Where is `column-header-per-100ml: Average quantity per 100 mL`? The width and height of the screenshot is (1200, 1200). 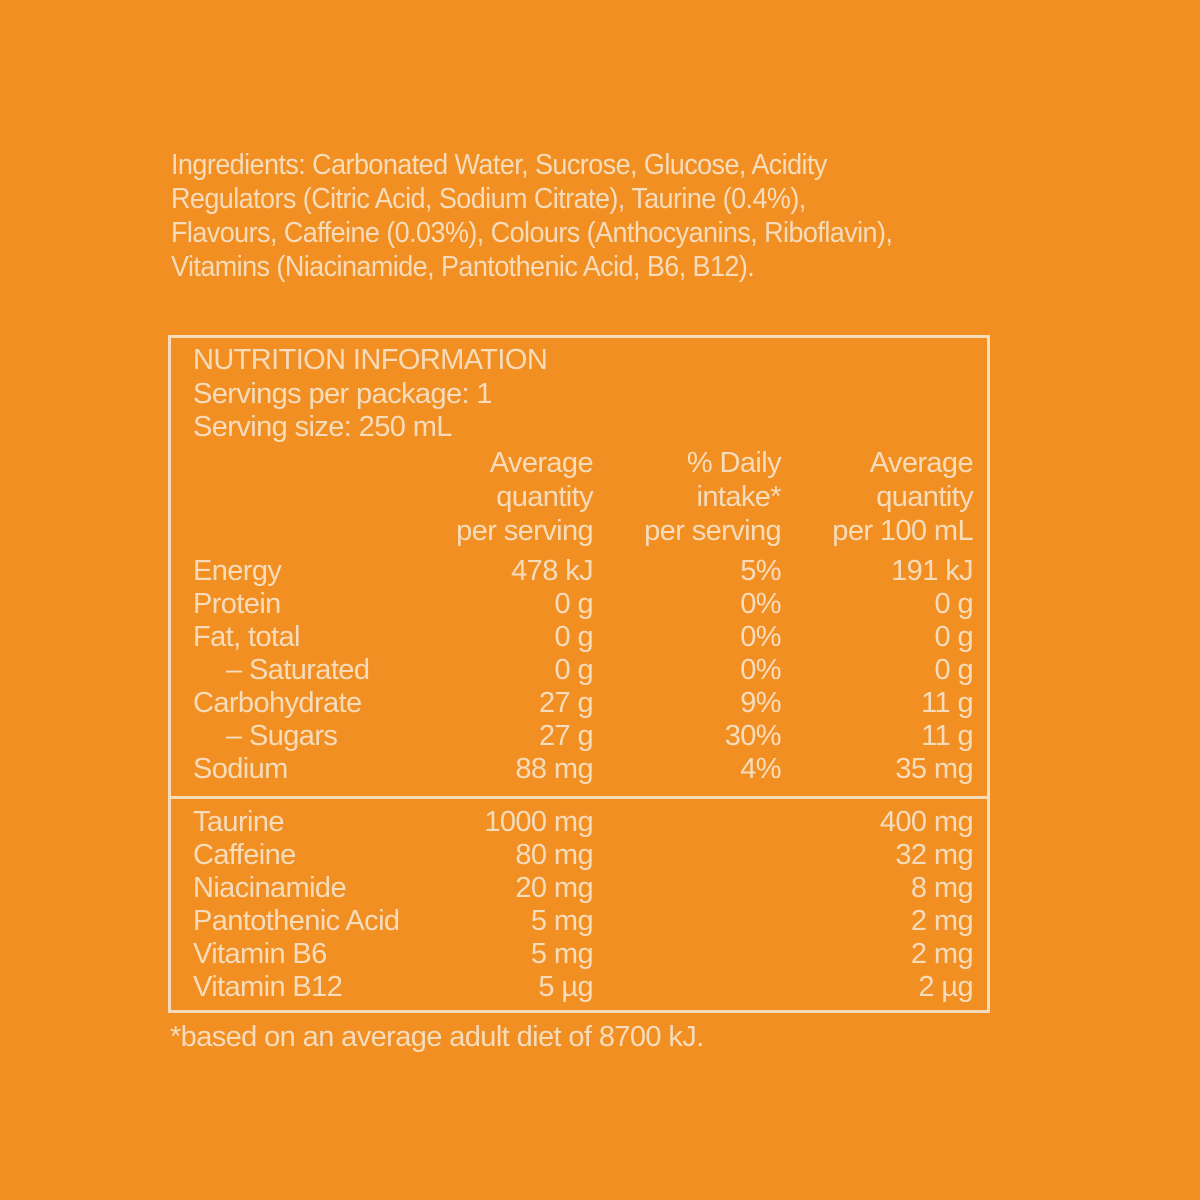 column-header-per-100ml: Average quantity per 100 mL is located at coordinates (902, 497).